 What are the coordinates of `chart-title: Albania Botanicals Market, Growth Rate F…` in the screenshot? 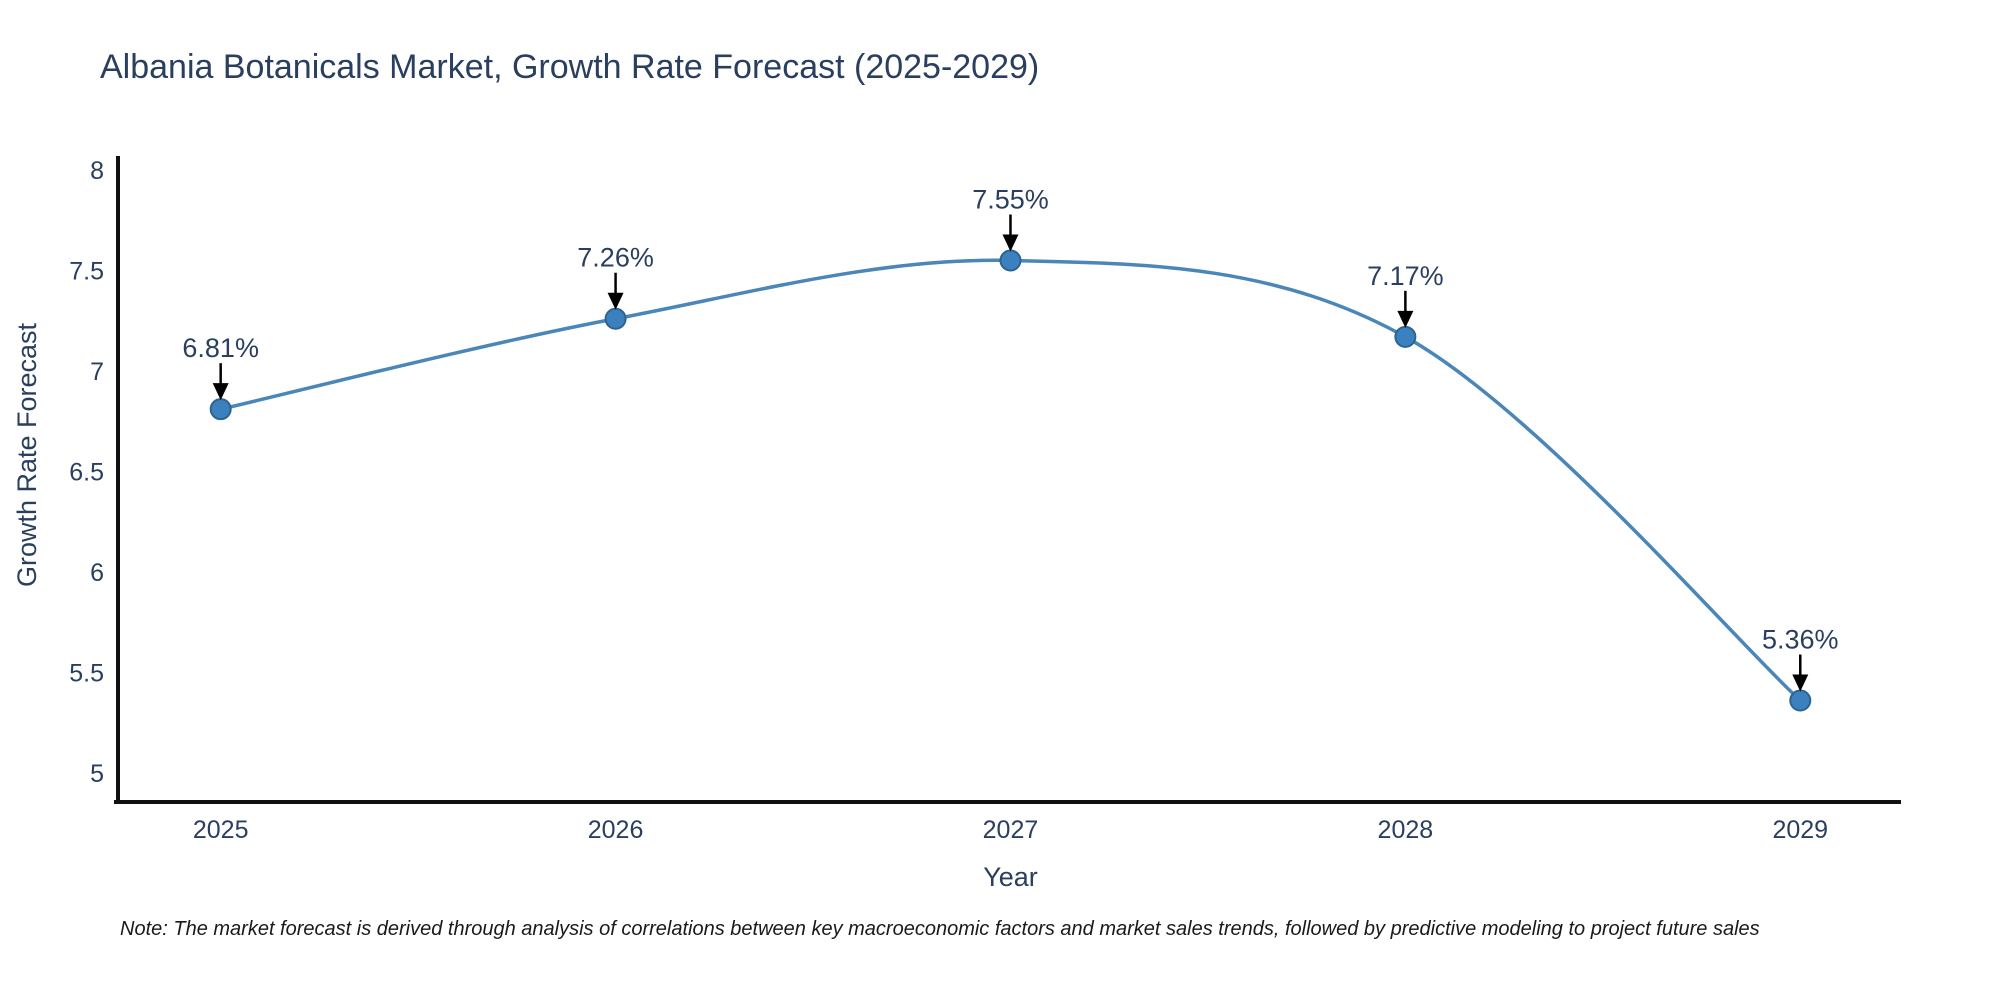 It's located at (570, 67).